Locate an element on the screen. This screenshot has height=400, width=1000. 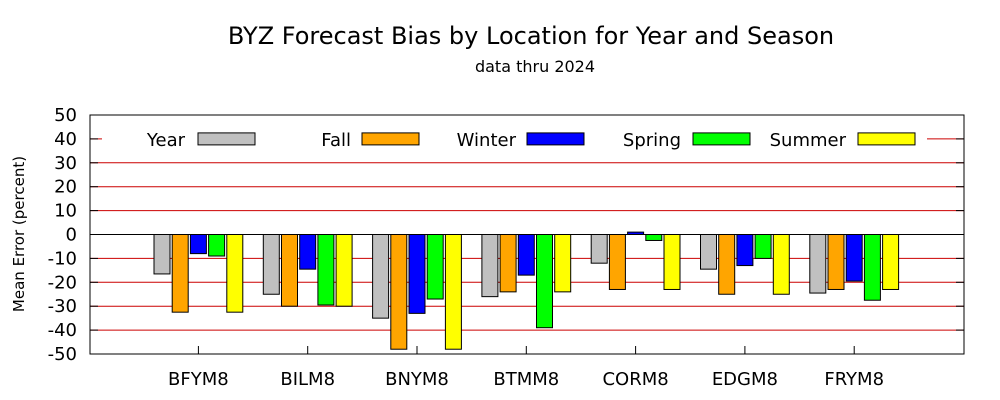
bar-winter-corm8 is located at coordinates (636, 233).